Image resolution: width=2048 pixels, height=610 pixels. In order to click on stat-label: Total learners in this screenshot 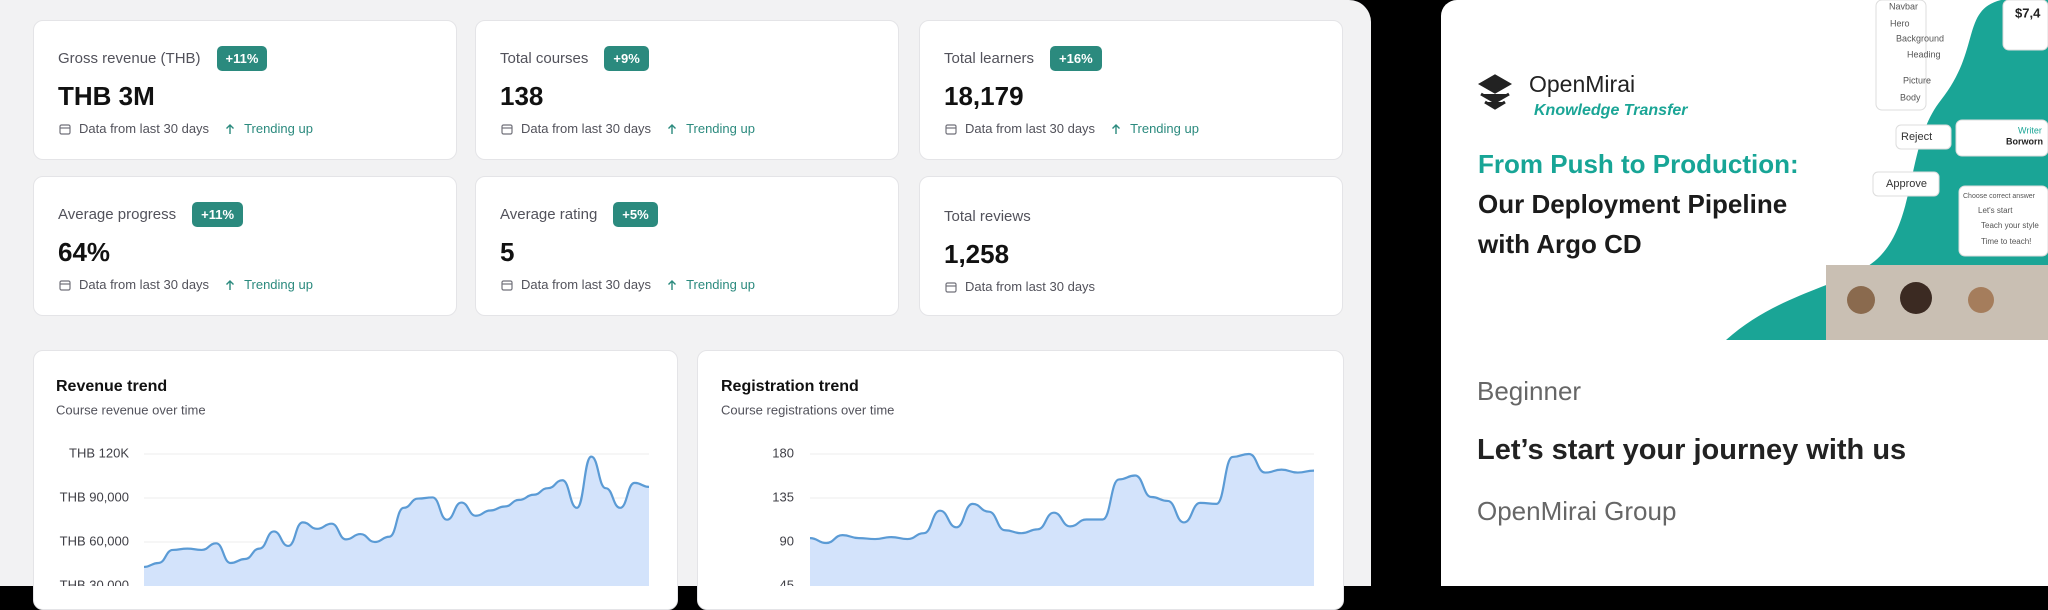, I will do `click(989, 58)`.